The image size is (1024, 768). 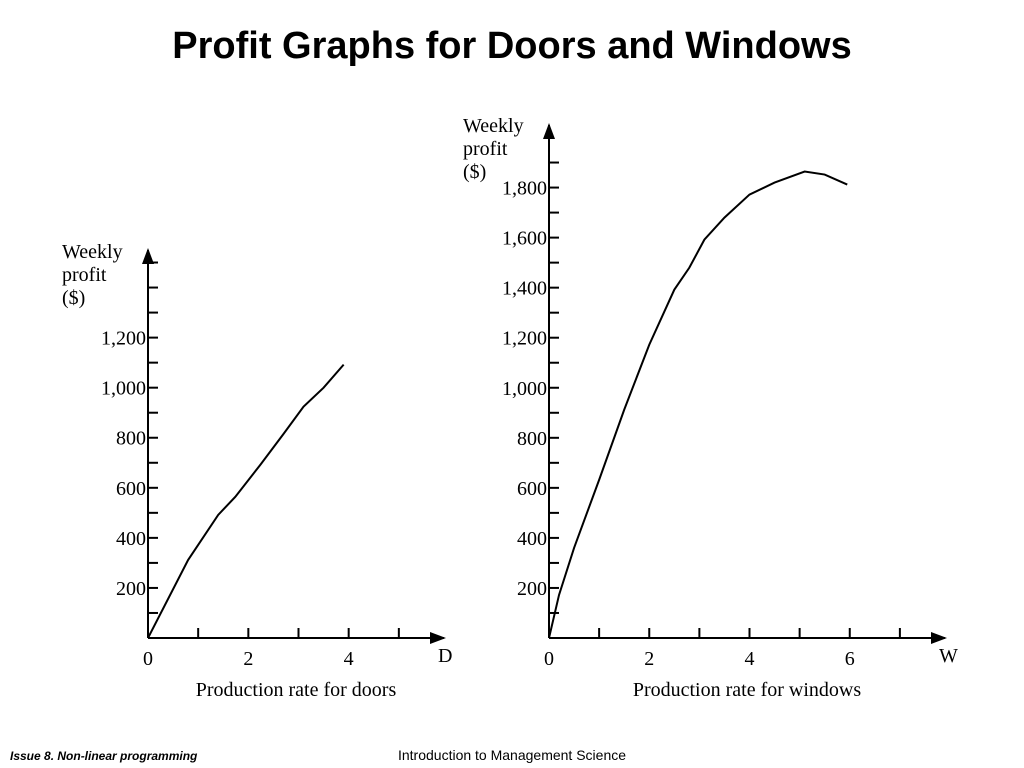 What do you see at coordinates (445, 656) in the screenshot?
I see `x-variable: D` at bounding box center [445, 656].